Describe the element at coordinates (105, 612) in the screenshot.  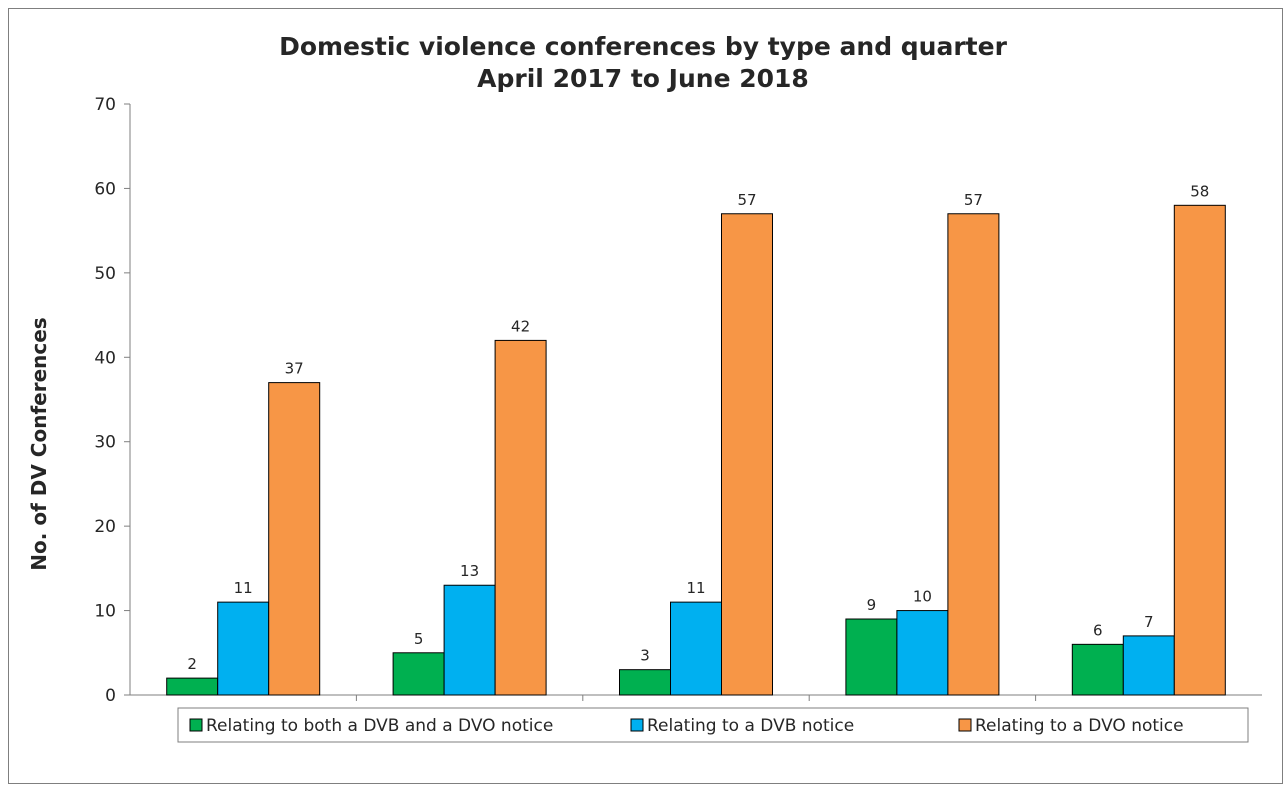
I see `y-tick-label: 10` at that location.